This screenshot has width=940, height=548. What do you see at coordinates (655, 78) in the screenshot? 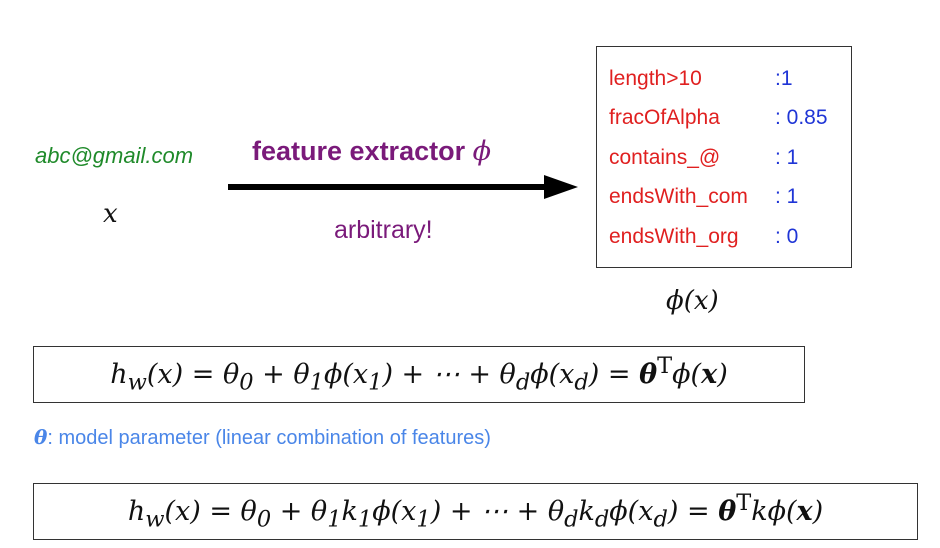
I see `feature-name: length>10` at bounding box center [655, 78].